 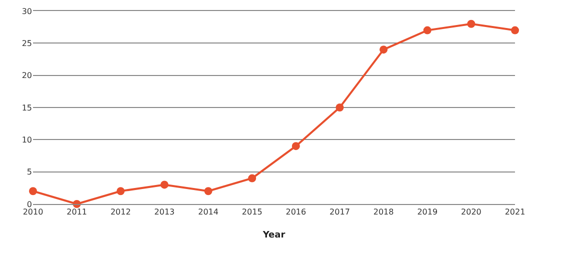 What do you see at coordinates (33, 212) in the screenshot?
I see `x-tick-label: 2010` at bounding box center [33, 212].